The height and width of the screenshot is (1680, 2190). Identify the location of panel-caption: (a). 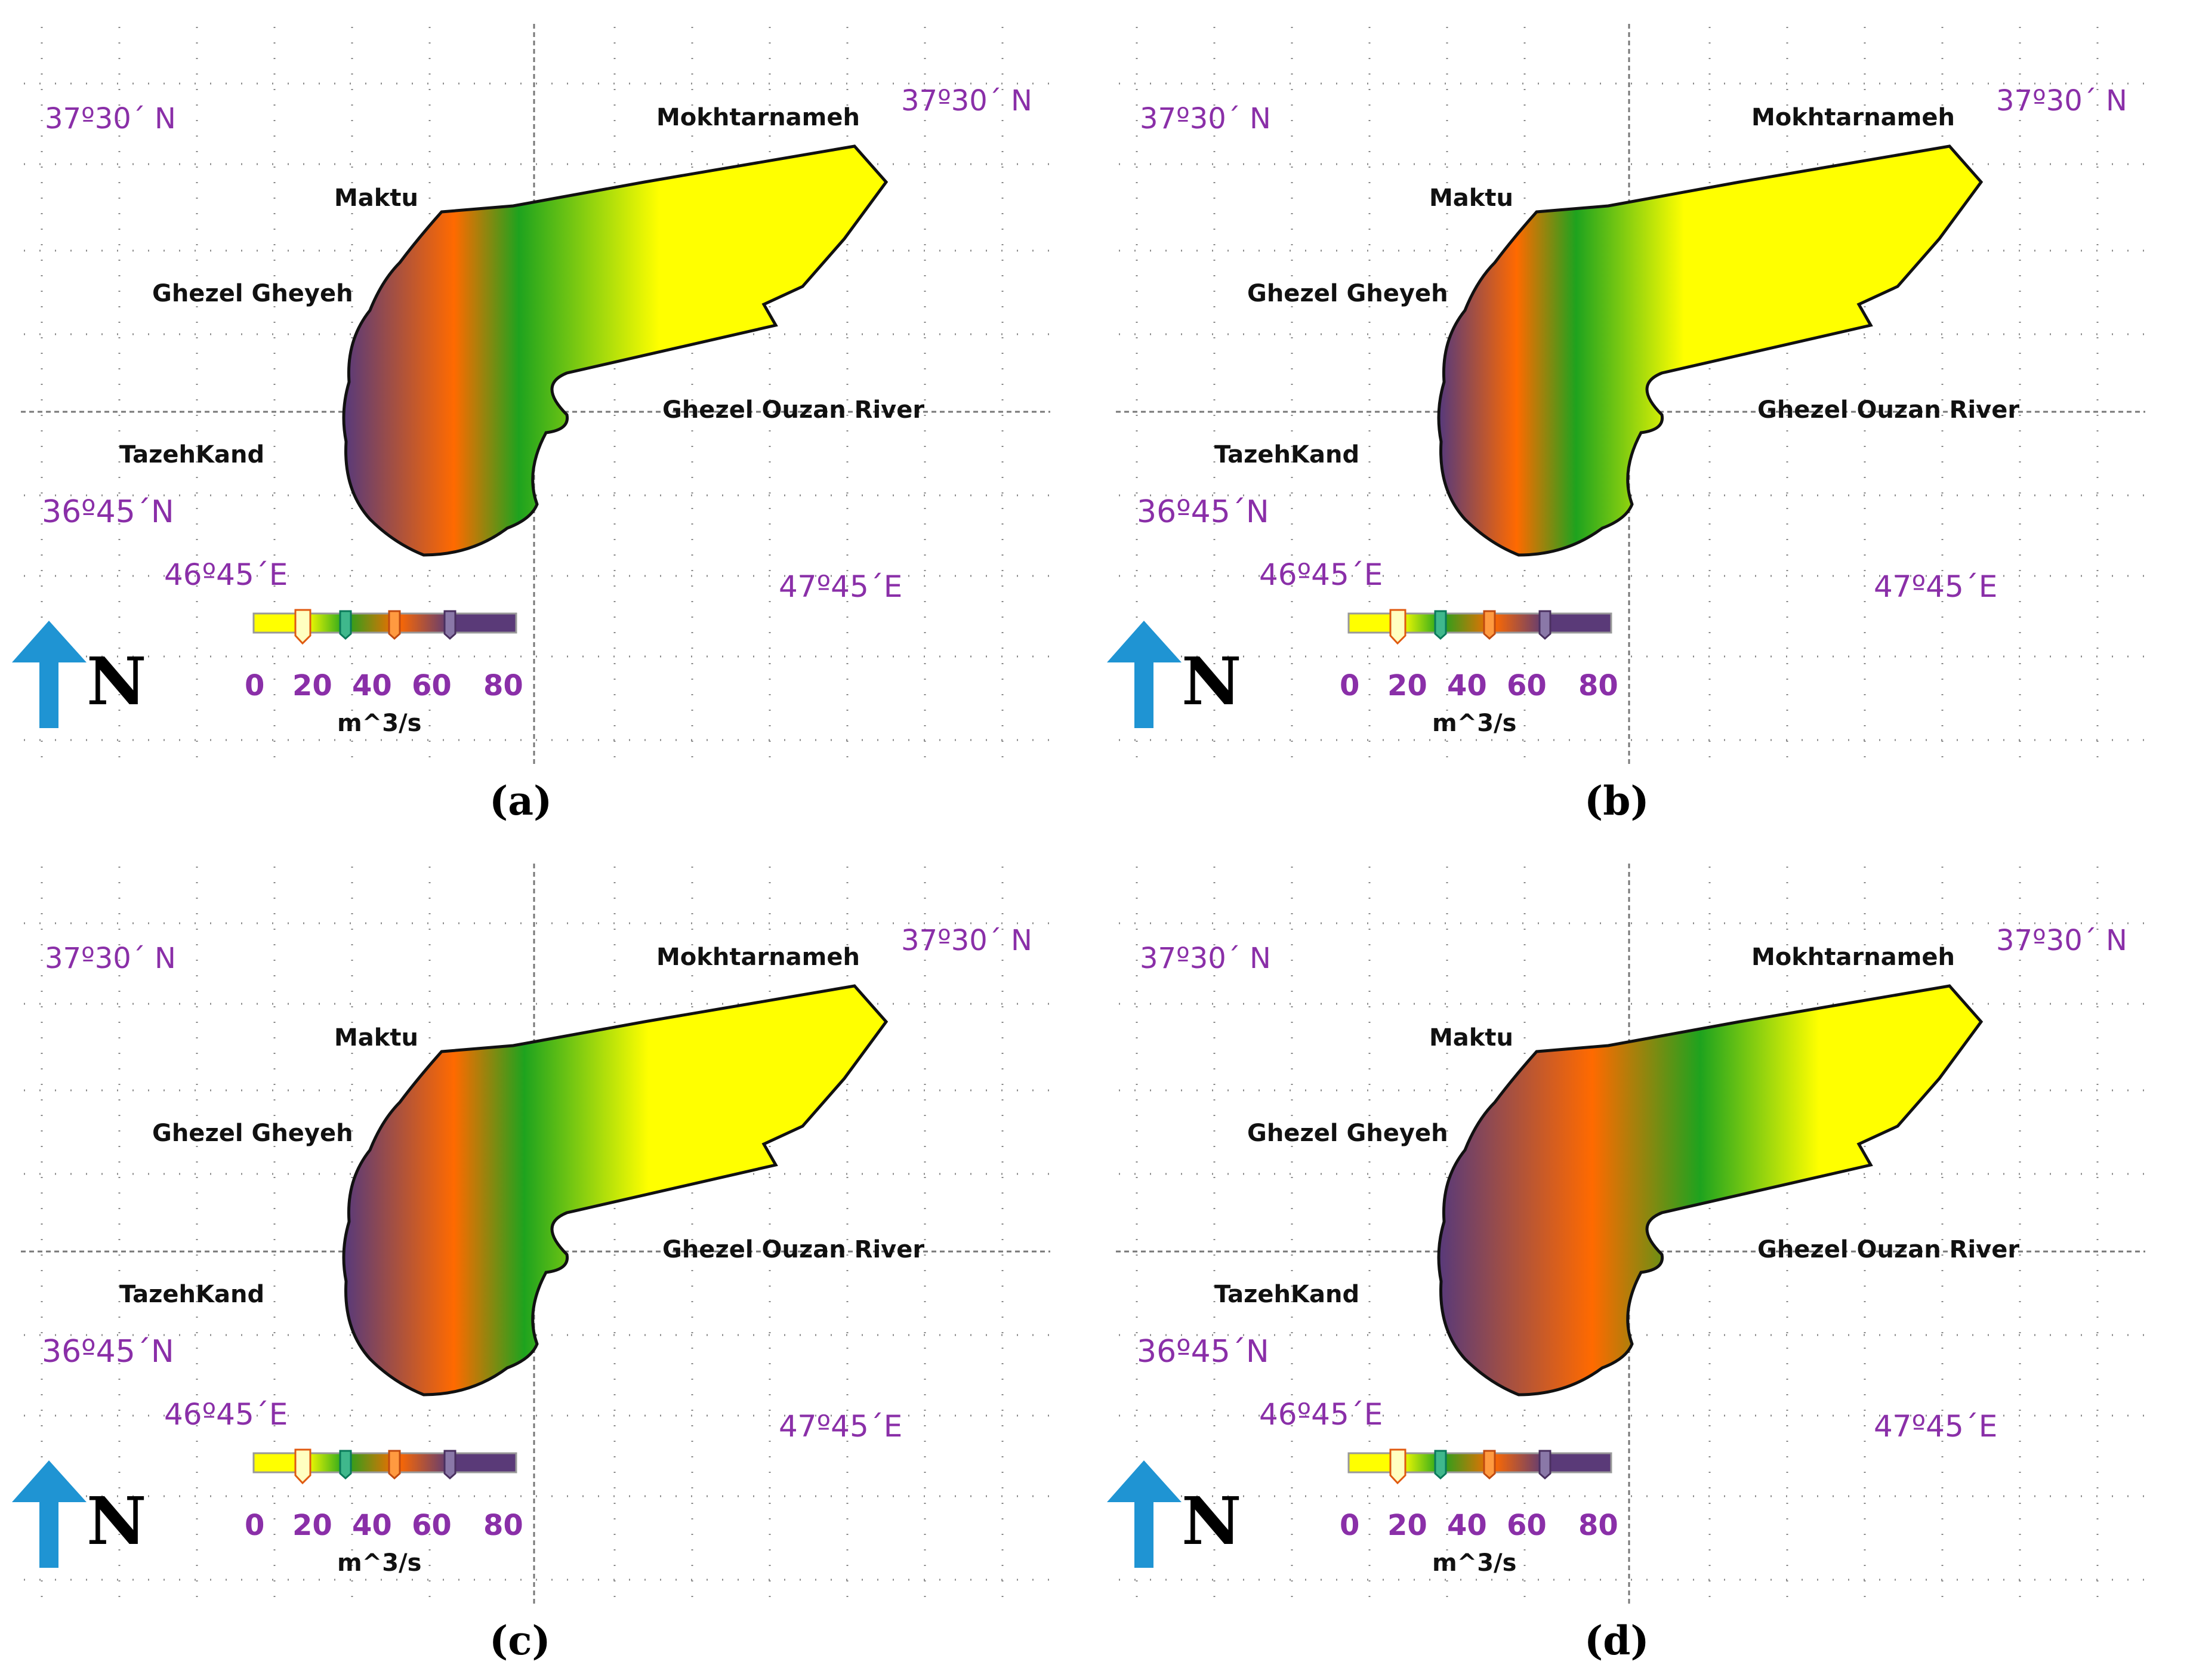
(520, 801).